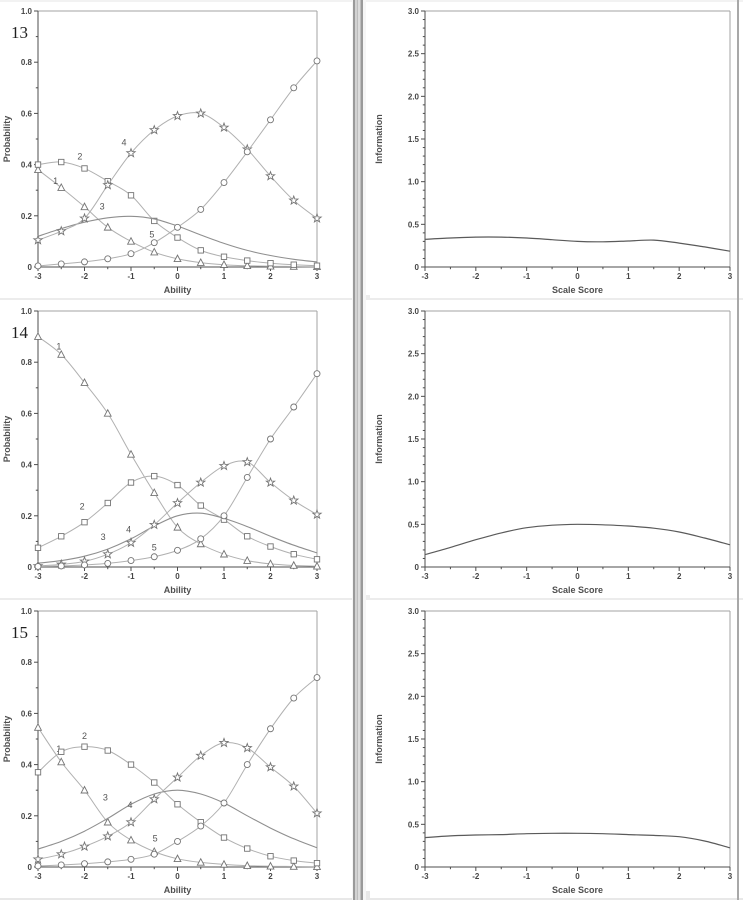 This screenshot has width=743, height=903. I want to click on tick-label: 2.5, so click(414, 354).